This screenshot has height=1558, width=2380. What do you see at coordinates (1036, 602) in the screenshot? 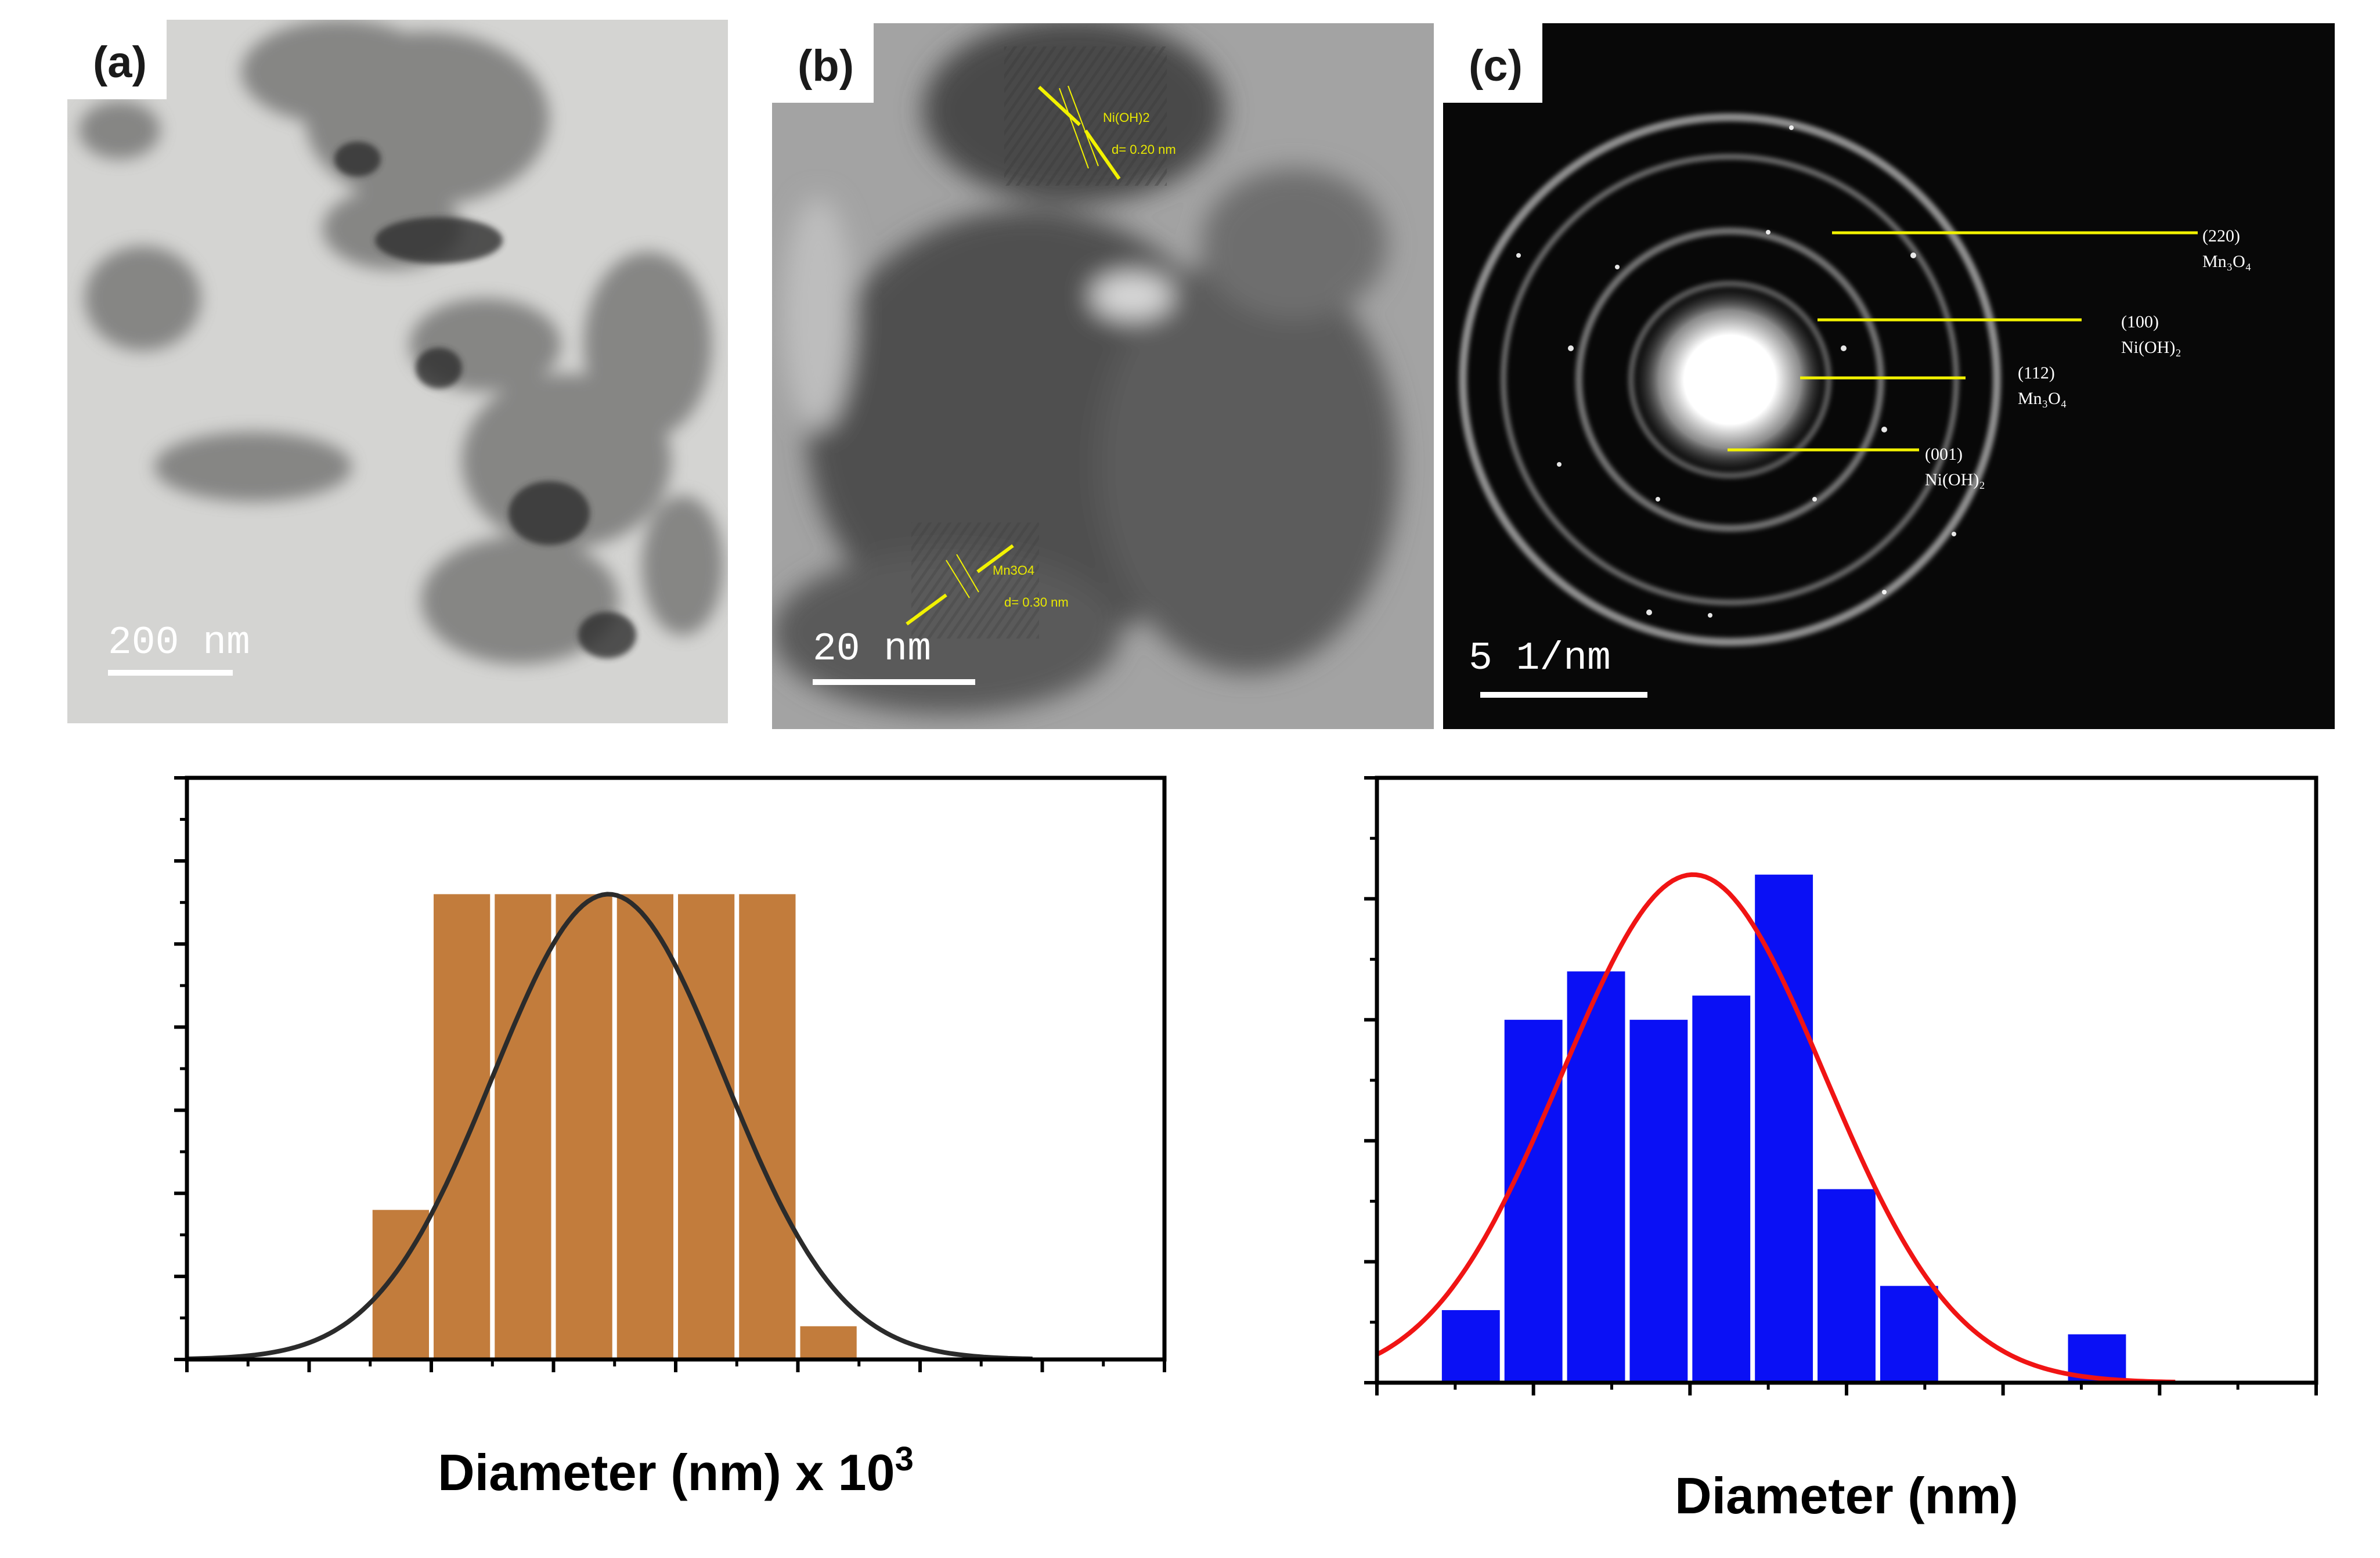
I see `lattice-spacing-lower: d= 0.30 nm` at bounding box center [1036, 602].